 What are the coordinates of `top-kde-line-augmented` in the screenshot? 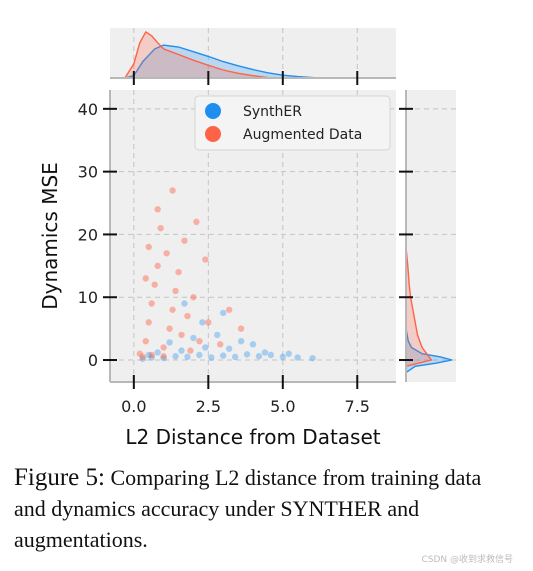 It's located at (197, 55).